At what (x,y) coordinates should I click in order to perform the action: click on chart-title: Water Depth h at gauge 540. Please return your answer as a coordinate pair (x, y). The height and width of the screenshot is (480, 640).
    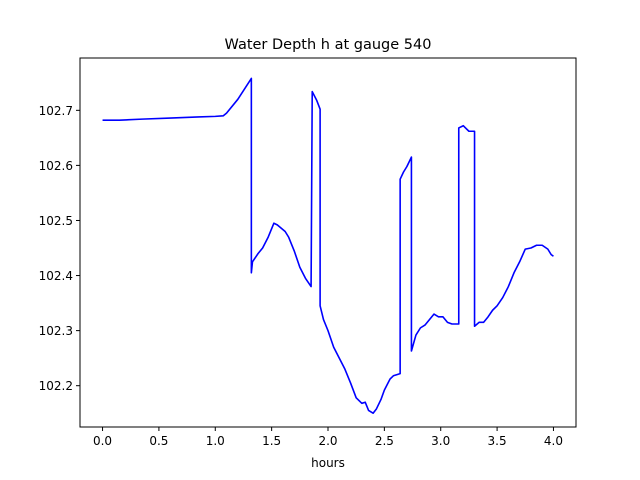
    Looking at the image, I should click on (328, 45).